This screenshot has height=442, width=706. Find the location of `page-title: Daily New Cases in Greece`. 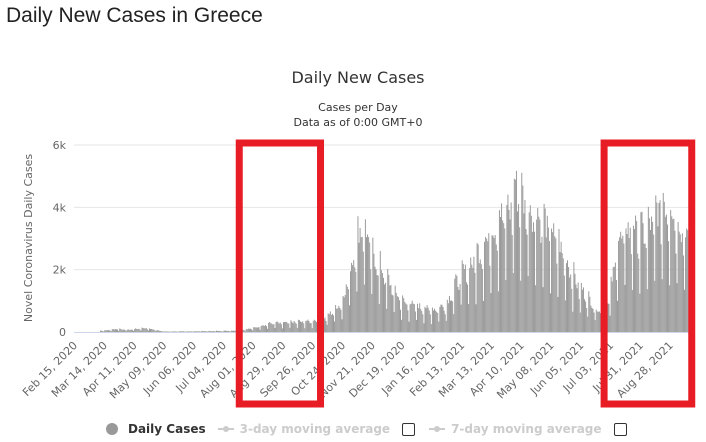

page-title: Daily New Cases in Greece is located at coordinates (134, 15).